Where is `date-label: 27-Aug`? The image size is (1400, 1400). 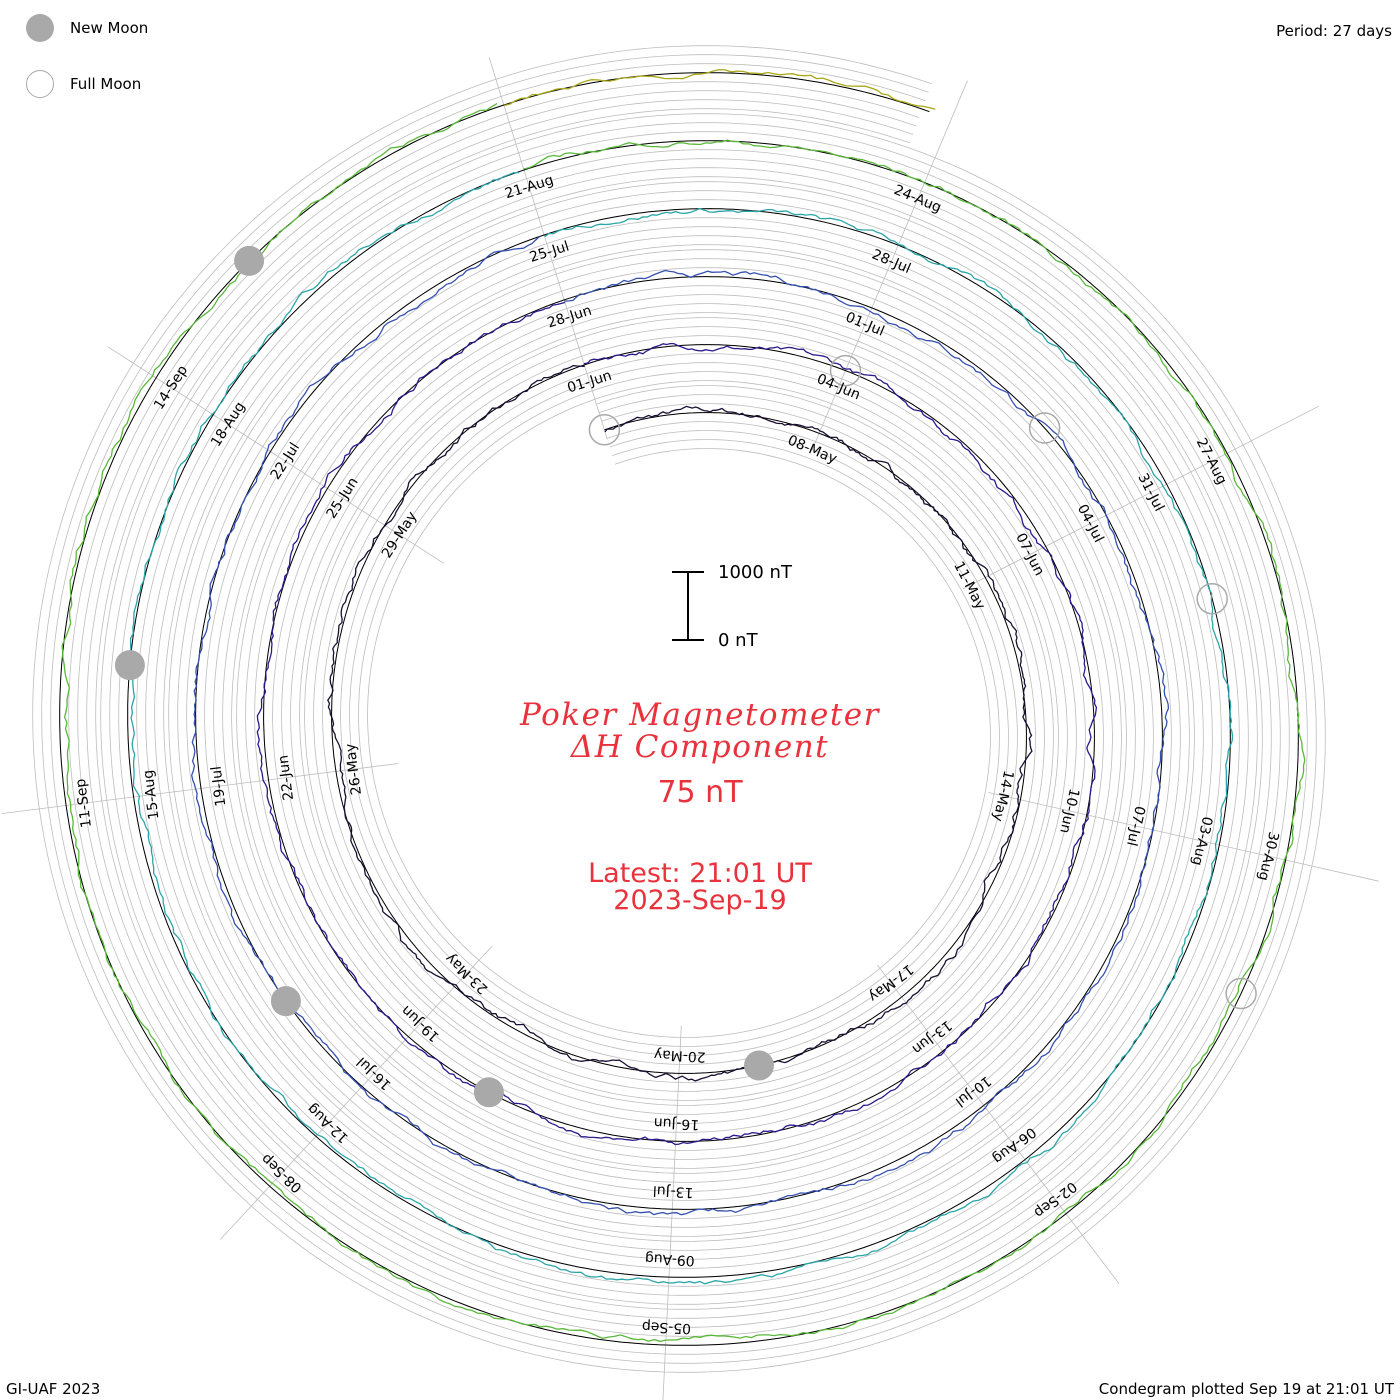 date-label: 27-Aug is located at coordinates (1211, 462).